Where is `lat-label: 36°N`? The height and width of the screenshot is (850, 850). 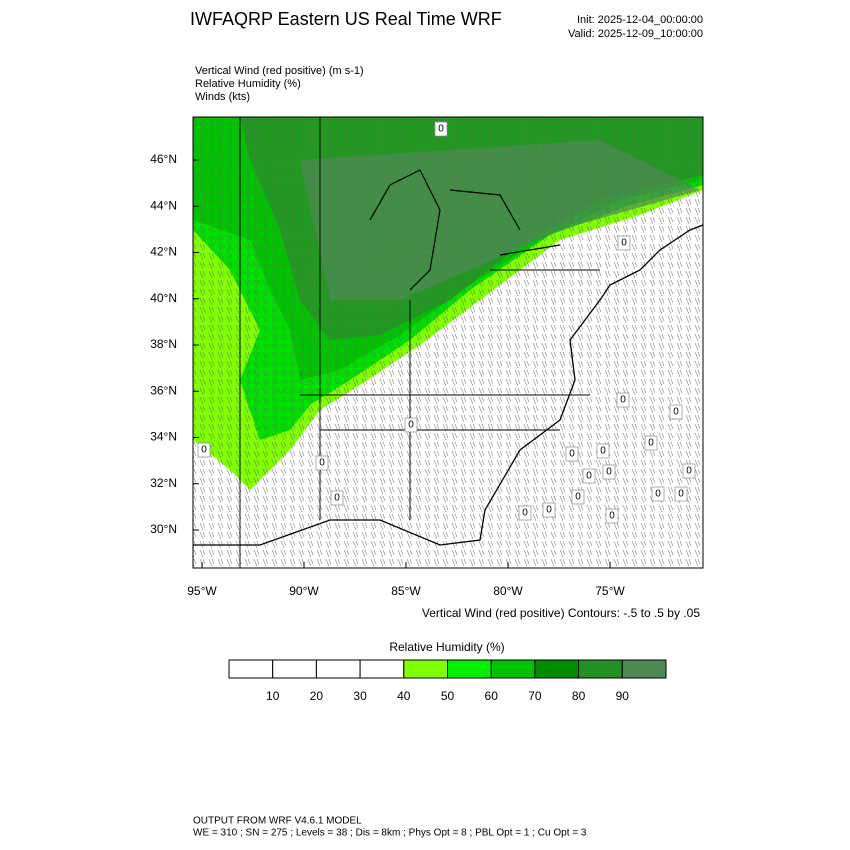
lat-label: 36°N is located at coordinates (163, 390).